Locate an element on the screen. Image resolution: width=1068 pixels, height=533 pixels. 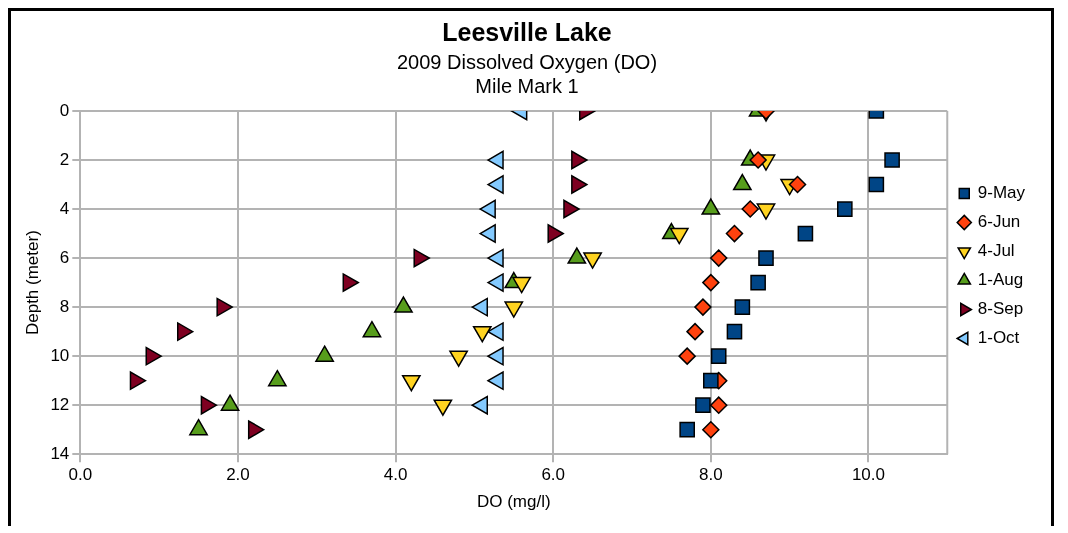
legend-label: 1-Aug is located at coordinates (1000, 280).